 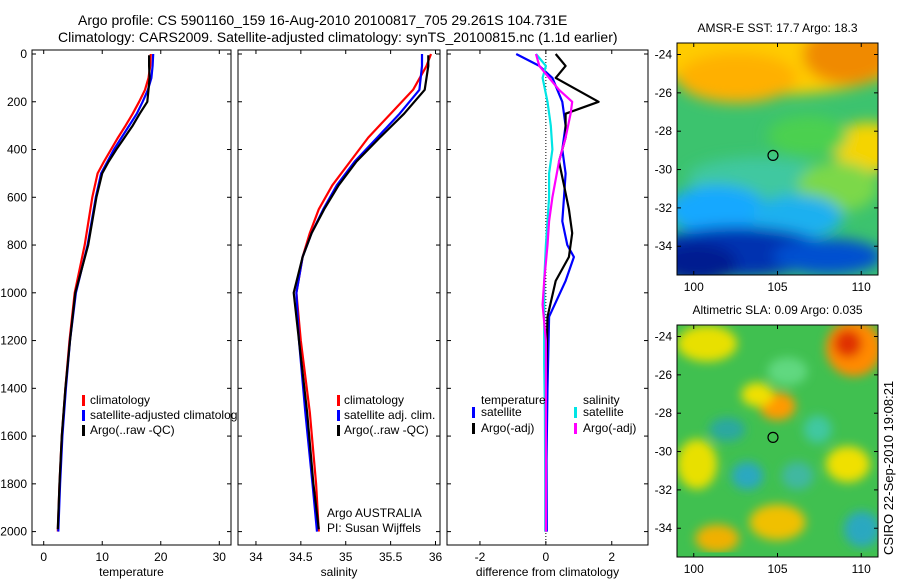 What do you see at coordinates (664, 375) in the screenshot?
I see `sla-map-lat-label: -26` at bounding box center [664, 375].